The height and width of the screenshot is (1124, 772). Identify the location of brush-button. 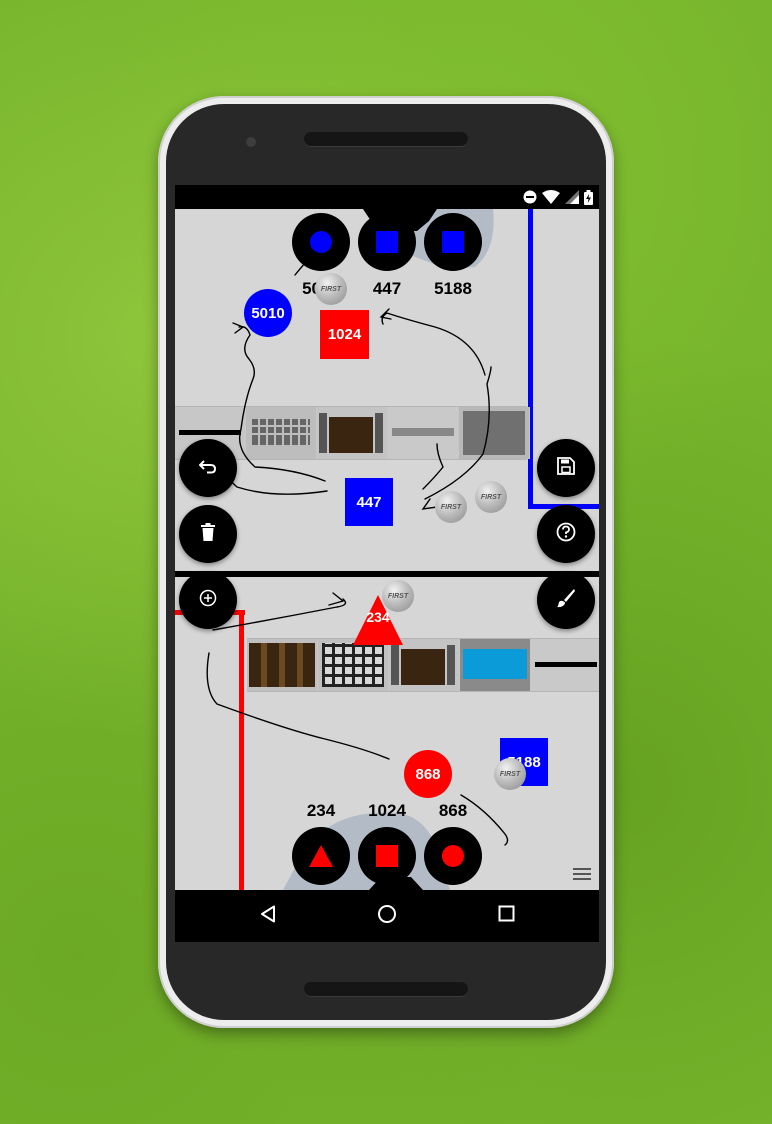
(566, 600).